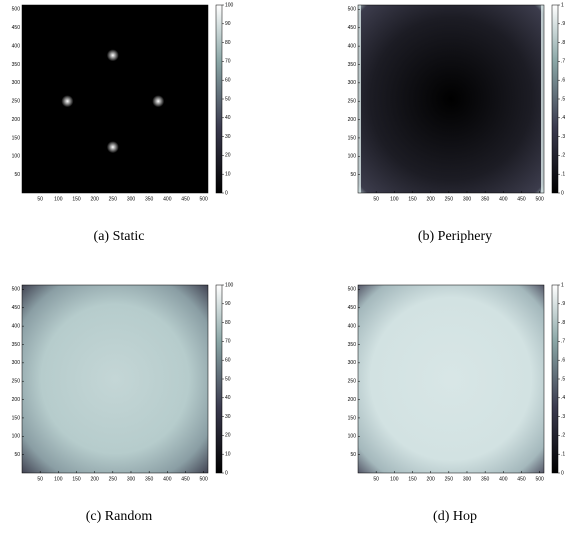  Describe the element at coordinates (219, 99) in the screenshot. I see `colorbar` at that location.